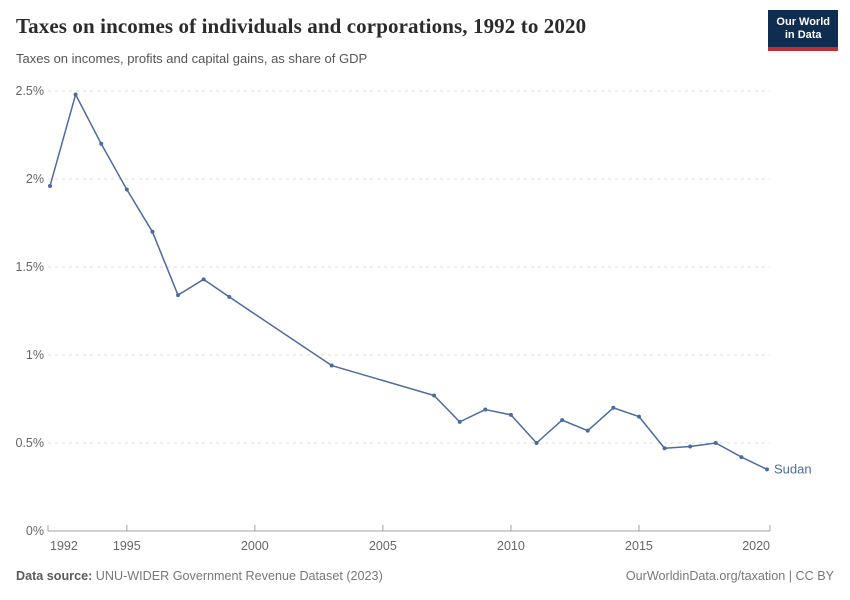 This screenshot has width=850, height=600. I want to click on x-axis-tick-label: 2015, so click(639, 546).